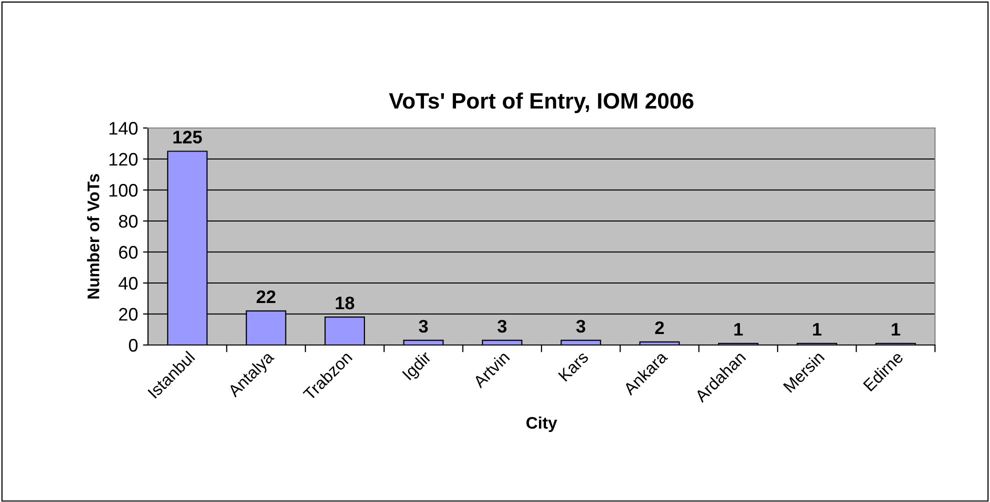 The height and width of the screenshot is (502, 990). I want to click on x-tick-label: Kars, so click(574, 366).